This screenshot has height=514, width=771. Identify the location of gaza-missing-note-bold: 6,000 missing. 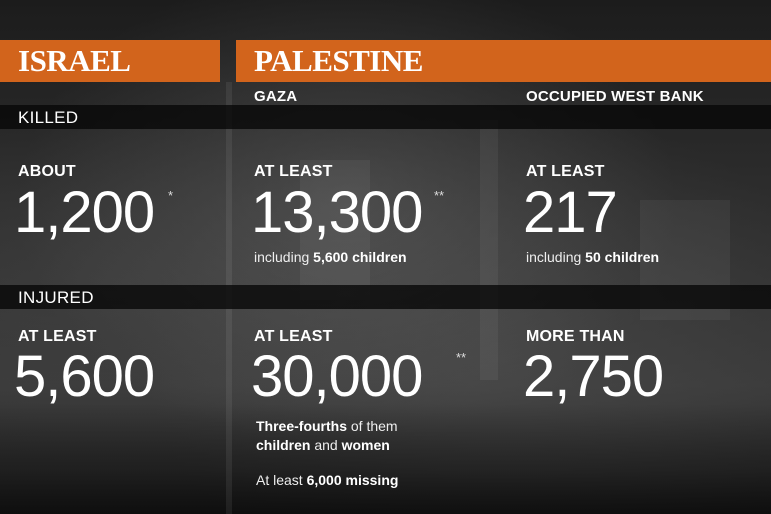
(352, 480).